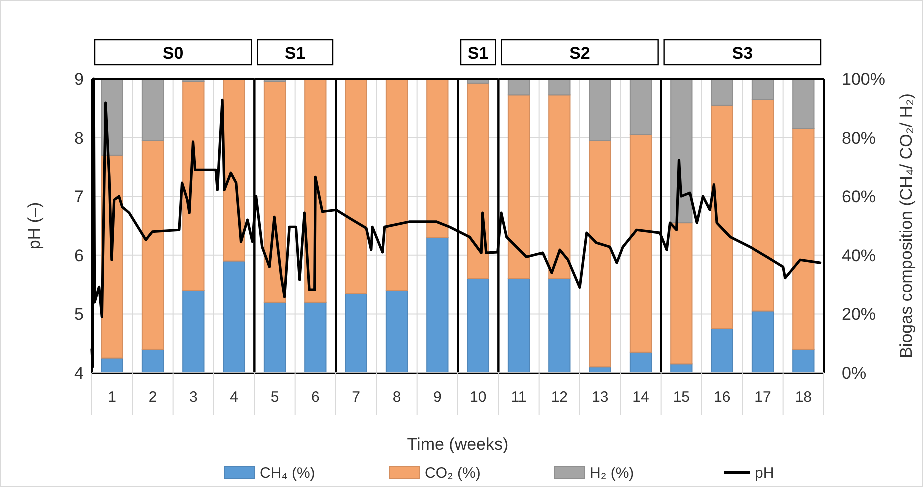 Image resolution: width=924 pixels, height=488 pixels. I want to click on x-tick-label: 3, so click(193, 397).